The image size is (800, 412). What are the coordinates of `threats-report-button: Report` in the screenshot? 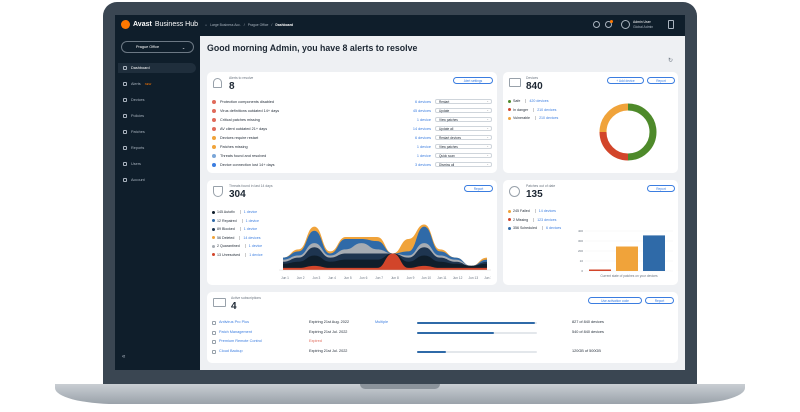 It's located at (478, 188).